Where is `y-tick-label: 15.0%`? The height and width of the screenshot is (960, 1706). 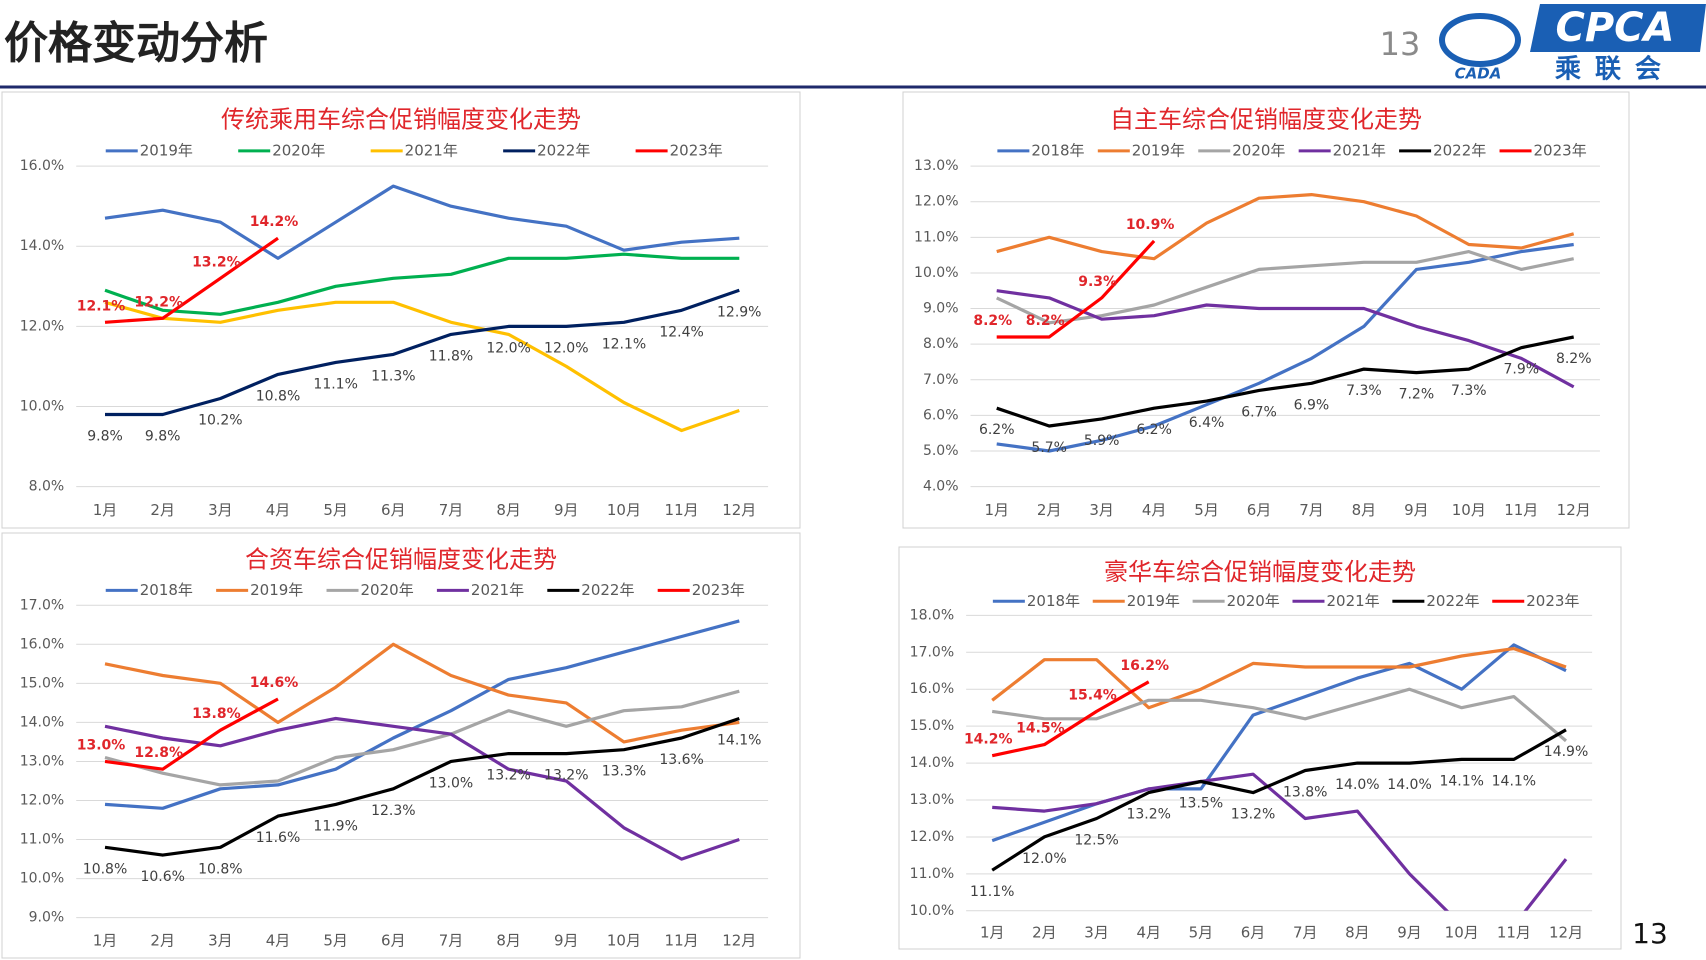
y-tick-label: 15.0% is located at coordinates (932, 726).